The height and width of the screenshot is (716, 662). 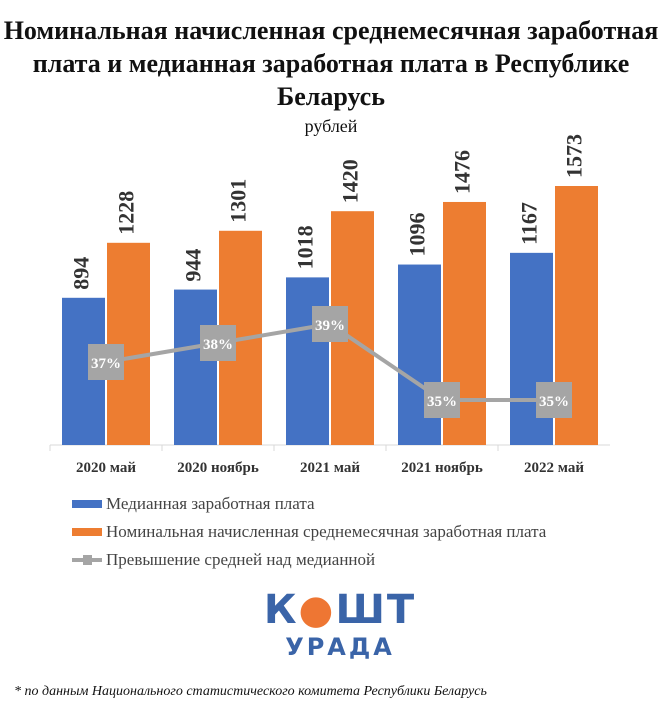 I want to click on bar-average, so click(x=128, y=343).